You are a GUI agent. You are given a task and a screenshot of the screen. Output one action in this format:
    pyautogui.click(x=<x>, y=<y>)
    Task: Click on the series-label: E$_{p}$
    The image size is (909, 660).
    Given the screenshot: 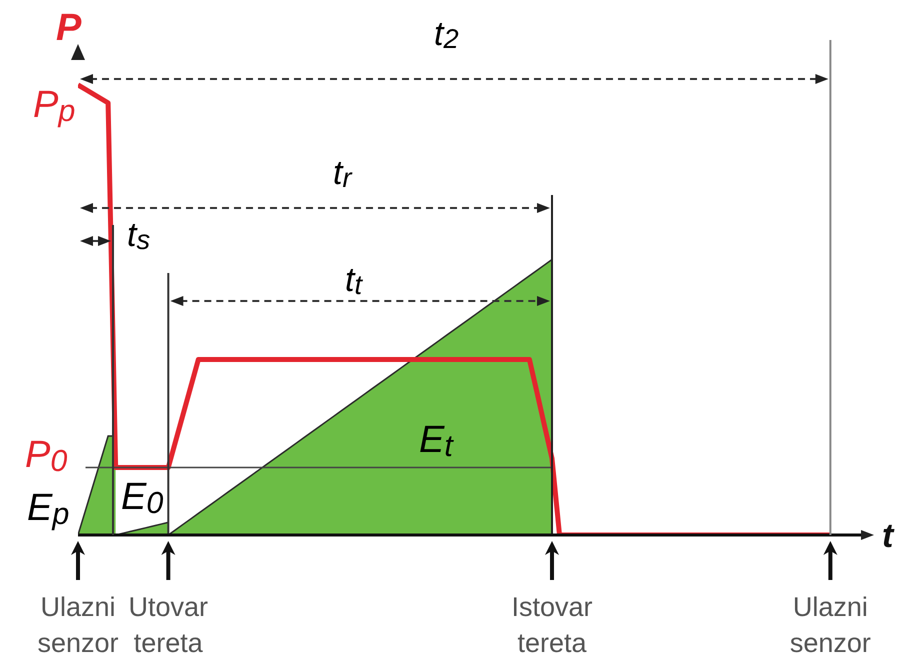 What is the action you would take?
    pyautogui.click(x=48, y=509)
    